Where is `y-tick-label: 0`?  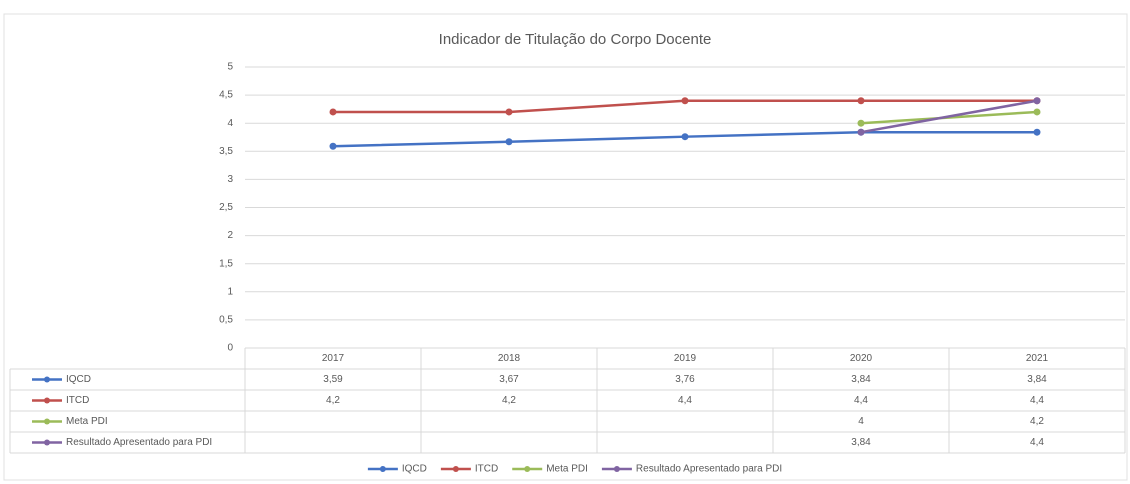 y-tick-label: 0 is located at coordinates (230, 348).